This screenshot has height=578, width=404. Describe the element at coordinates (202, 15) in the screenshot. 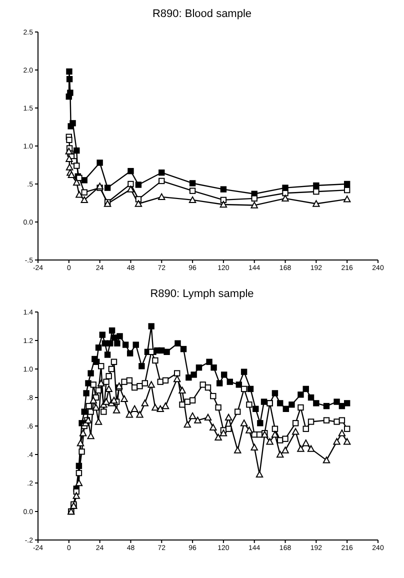

I see `chart-title: R890: Blood sample` at that location.